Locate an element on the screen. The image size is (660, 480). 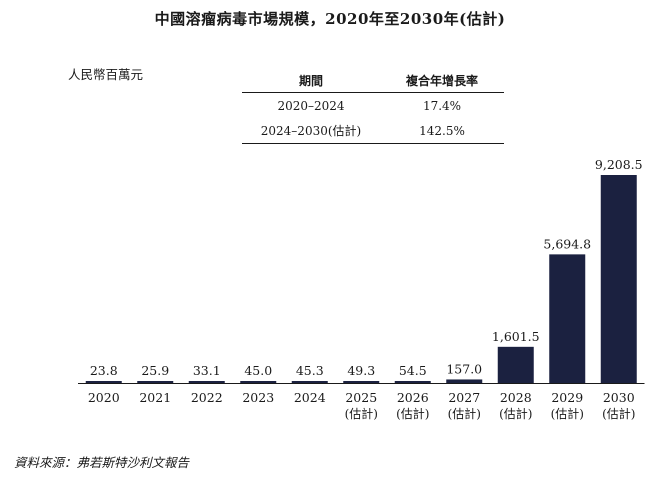
x-tick-label: 2022 is located at coordinates (207, 397).